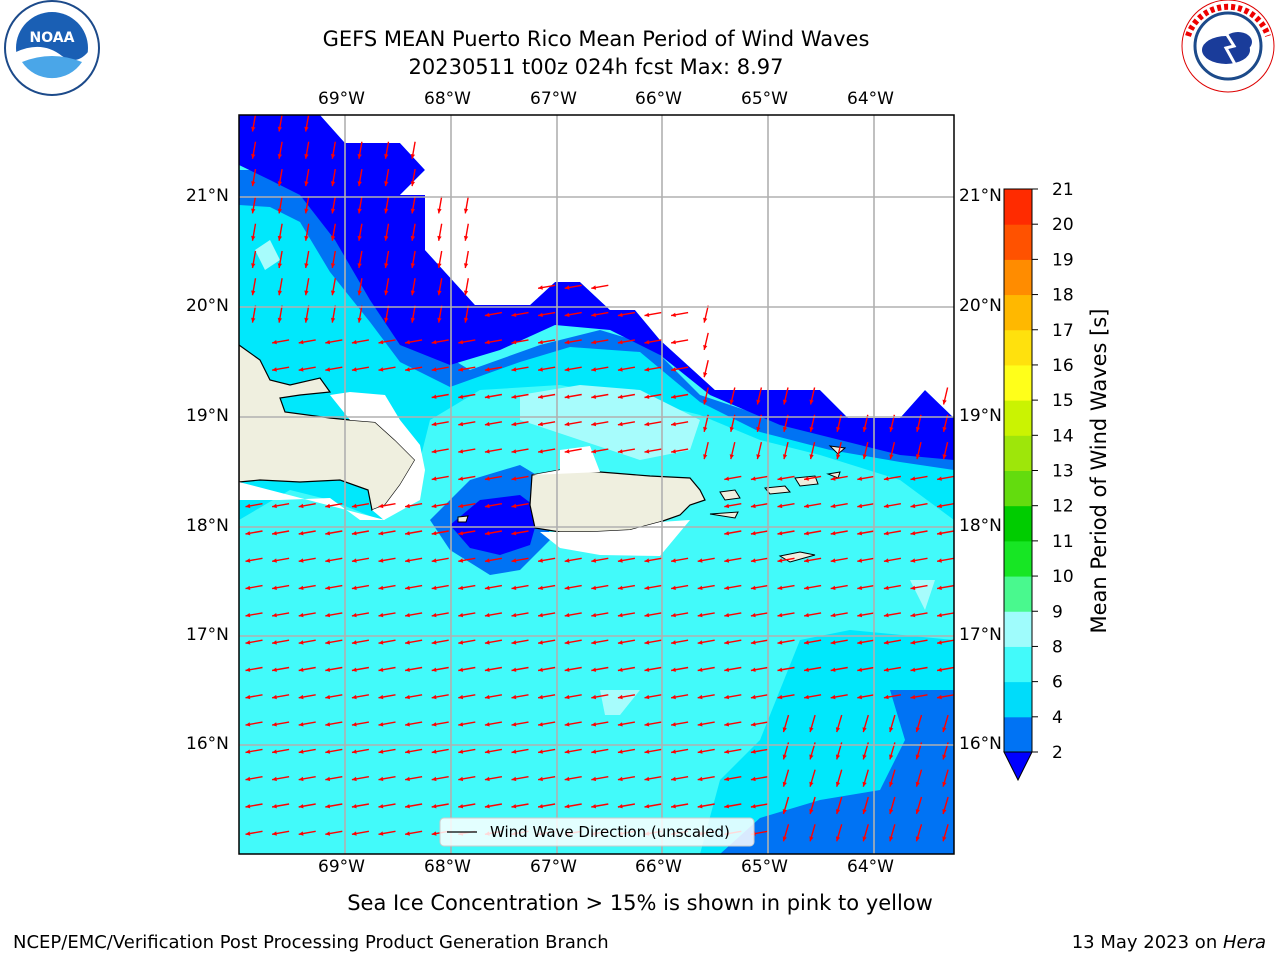 This screenshot has height=960, width=1280. What do you see at coordinates (980, 526) in the screenshot?
I see `lat-tick-label: 18°N` at bounding box center [980, 526].